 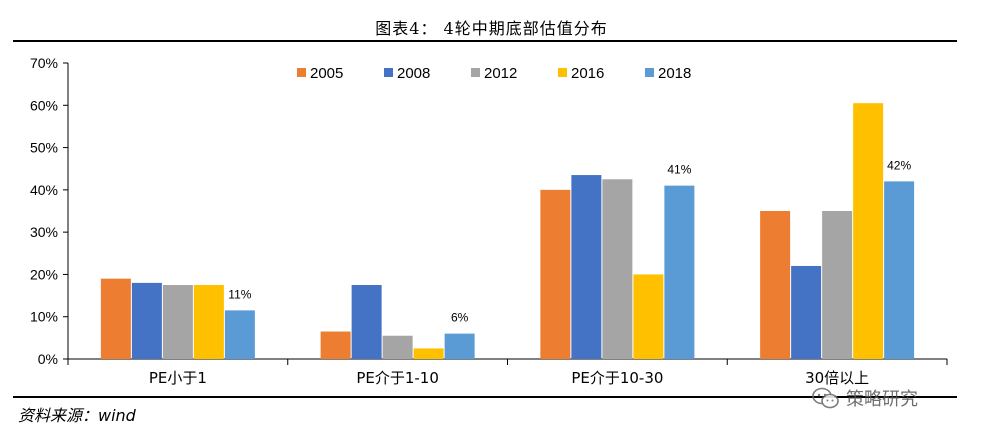 What do you see at coordinates (679, 170) in the screenshot?
I see `data-label: 41%` at bounding box center [679, 170].